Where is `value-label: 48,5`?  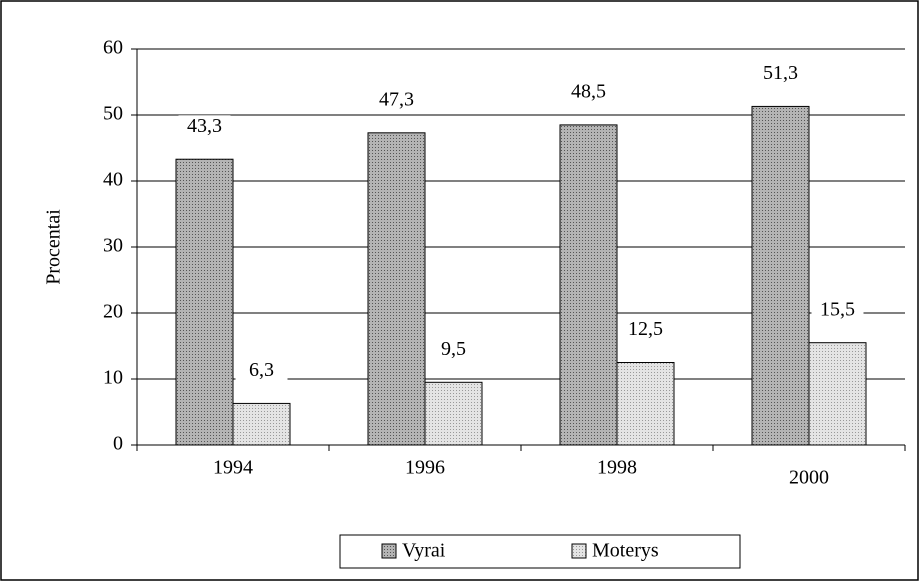 value-label: 48,5 is located at coordinates (588, 91).